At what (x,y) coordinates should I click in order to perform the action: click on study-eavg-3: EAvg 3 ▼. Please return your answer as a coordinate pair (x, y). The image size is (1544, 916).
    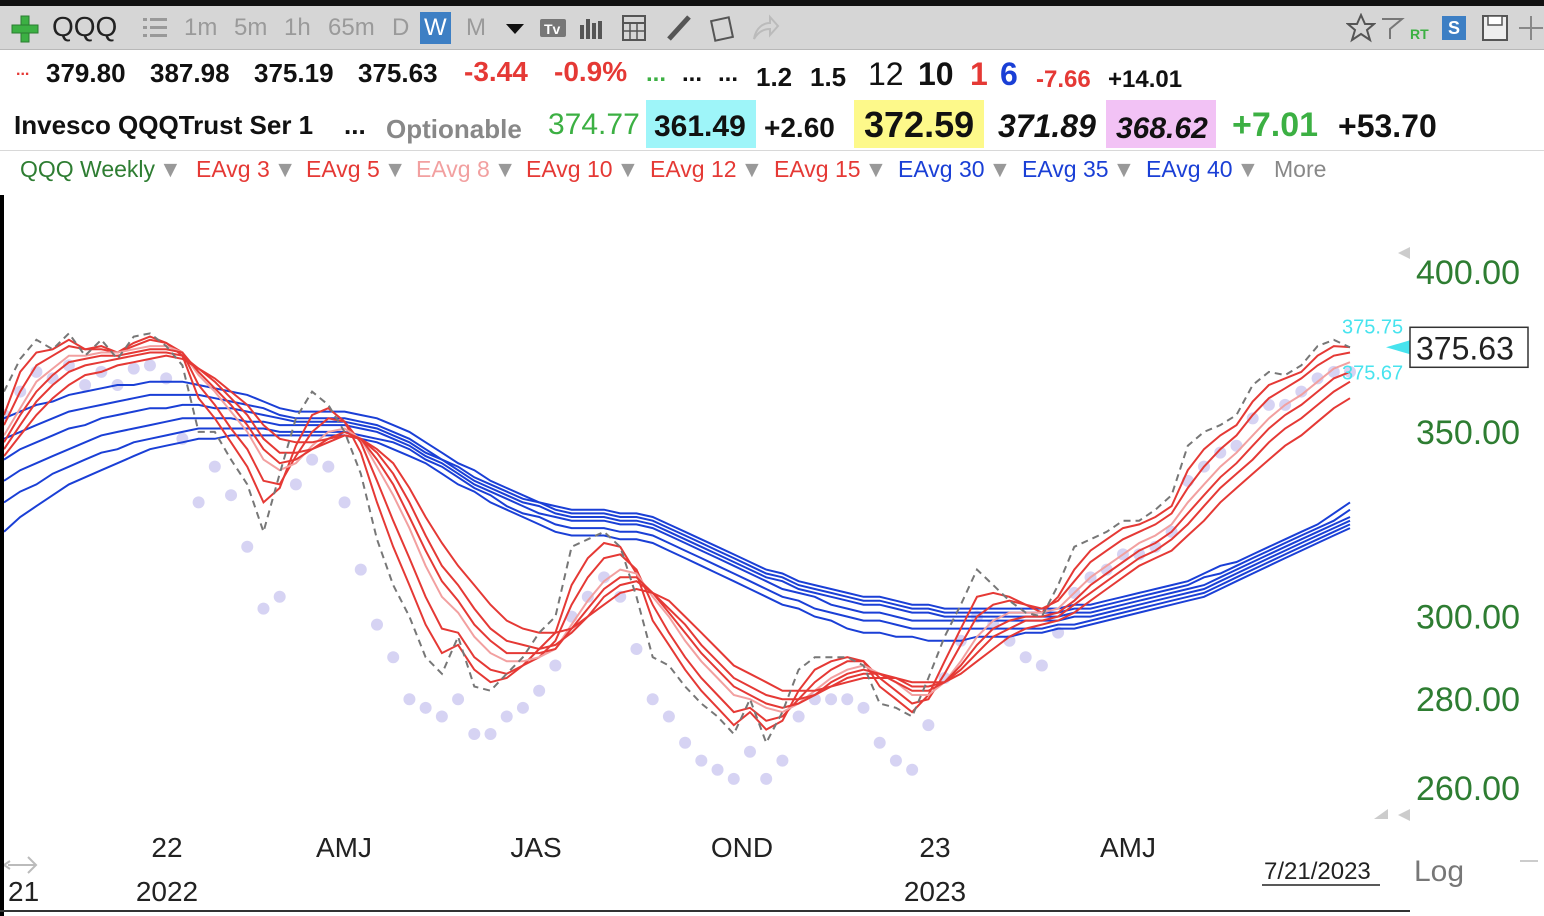
    Looking at the image, I should click on (246, 169).